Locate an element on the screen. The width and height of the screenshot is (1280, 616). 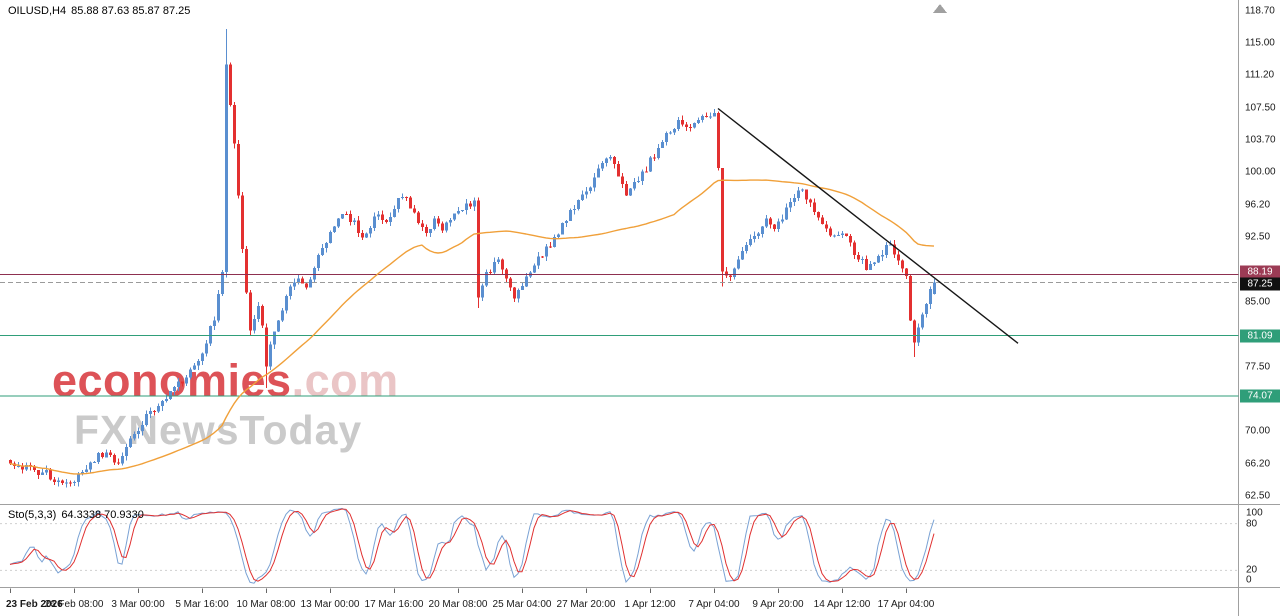
stochastic-panel is located at coordinates (619, 545).